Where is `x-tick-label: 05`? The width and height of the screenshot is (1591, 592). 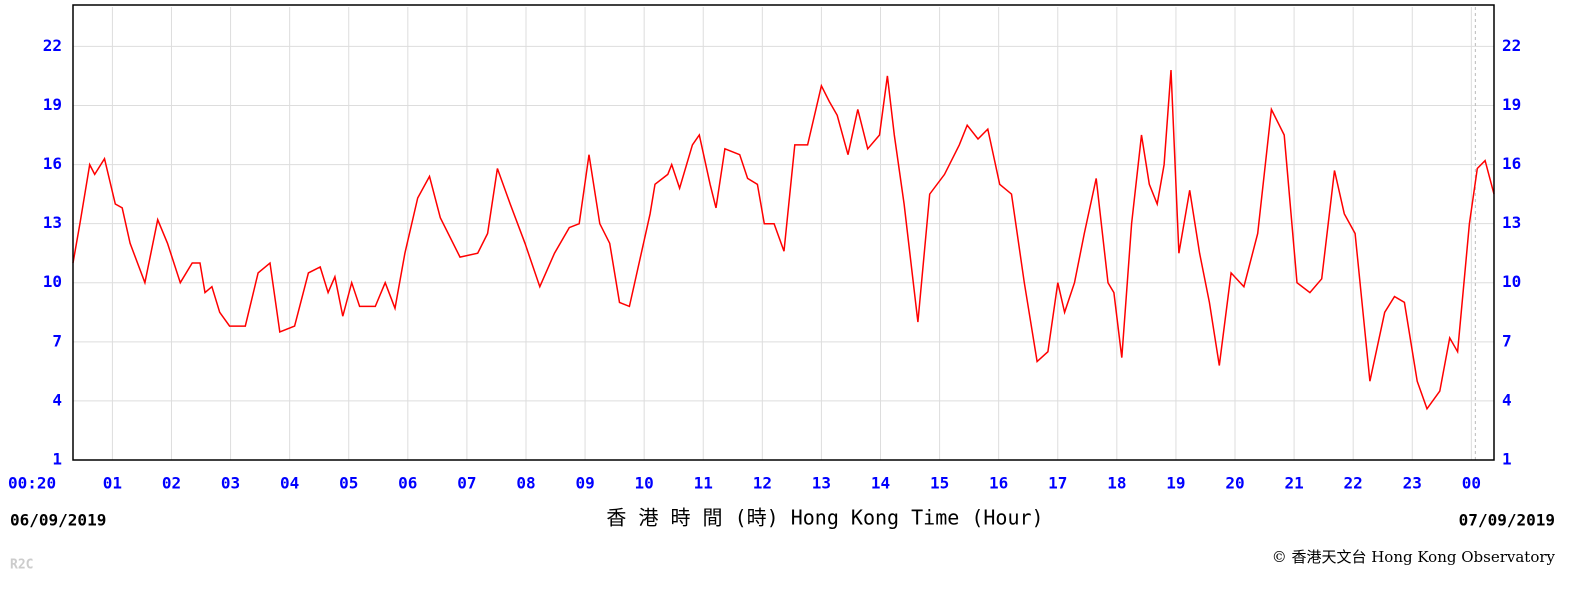
x-tick-label: 05 is located at coordinates (348, 483).